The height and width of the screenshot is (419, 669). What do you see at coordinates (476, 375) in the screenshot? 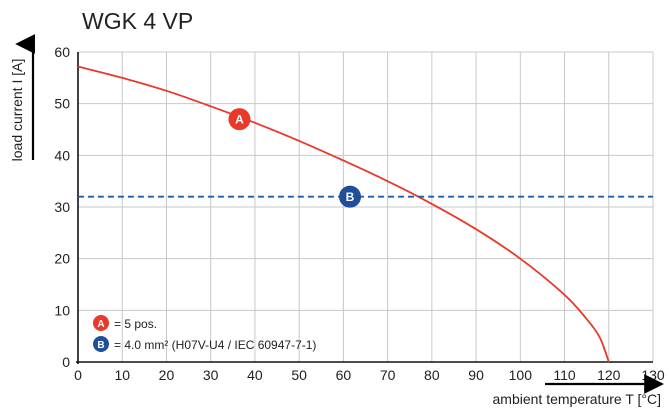
I see `x-tick-label: 90` at bounding box center [476, 375].